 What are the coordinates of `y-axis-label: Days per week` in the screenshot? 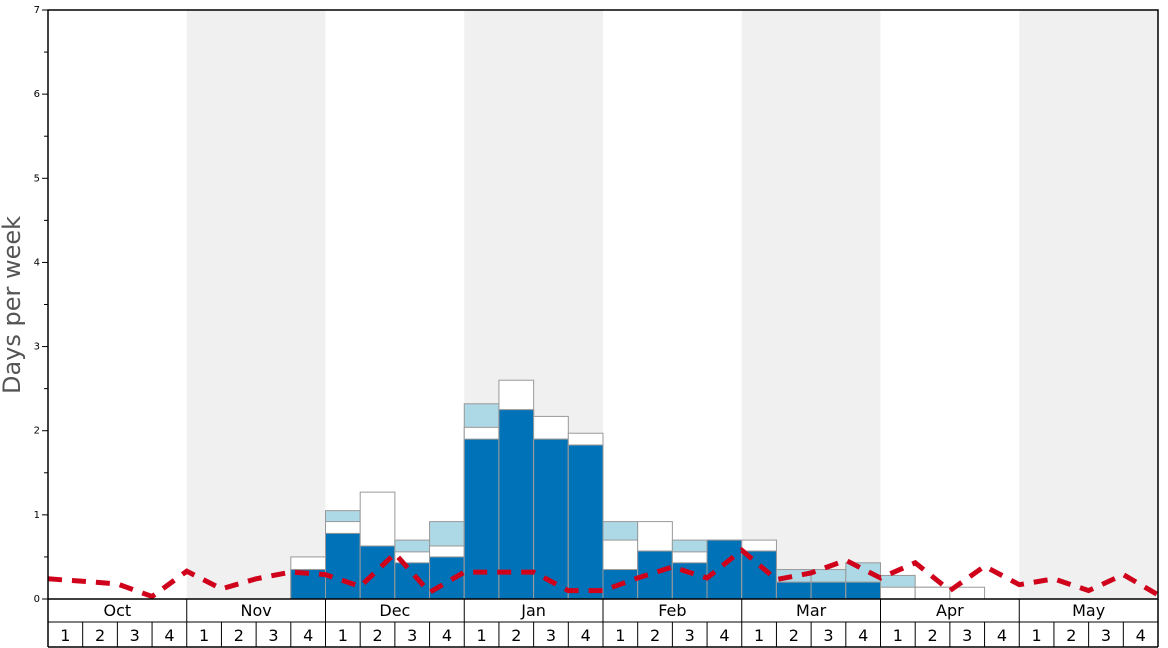 It's located at (13, 305).